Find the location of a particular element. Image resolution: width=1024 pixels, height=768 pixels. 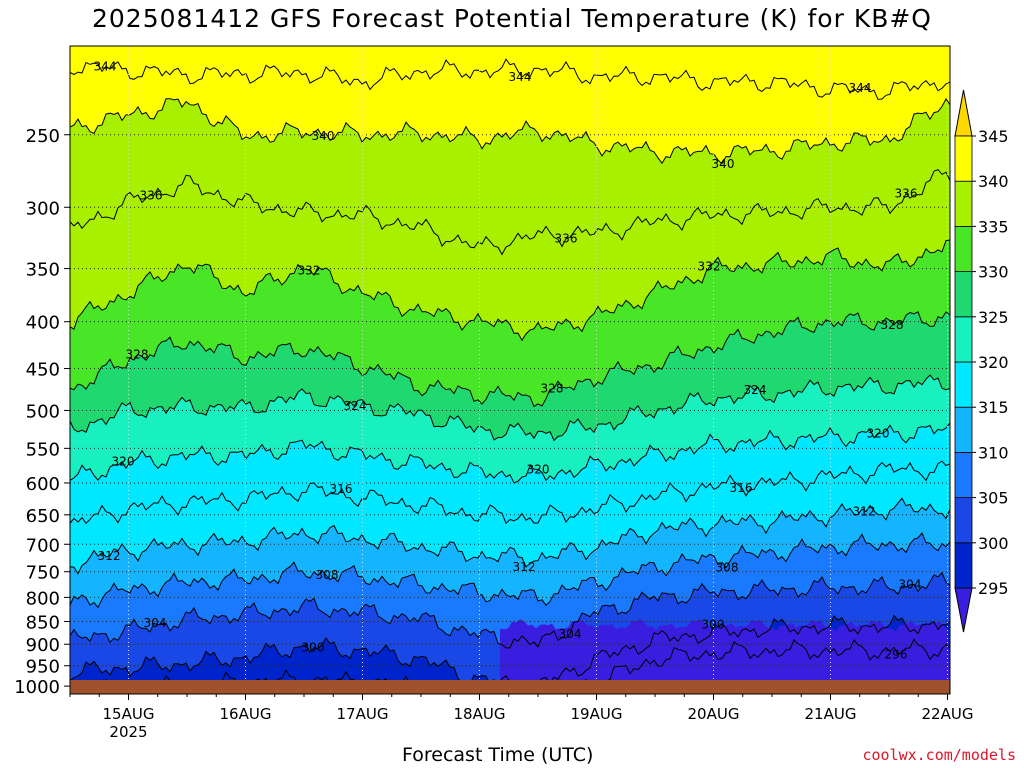

x-axis-label: Forecast Time (UTC) is located at coordinates (498, 755).